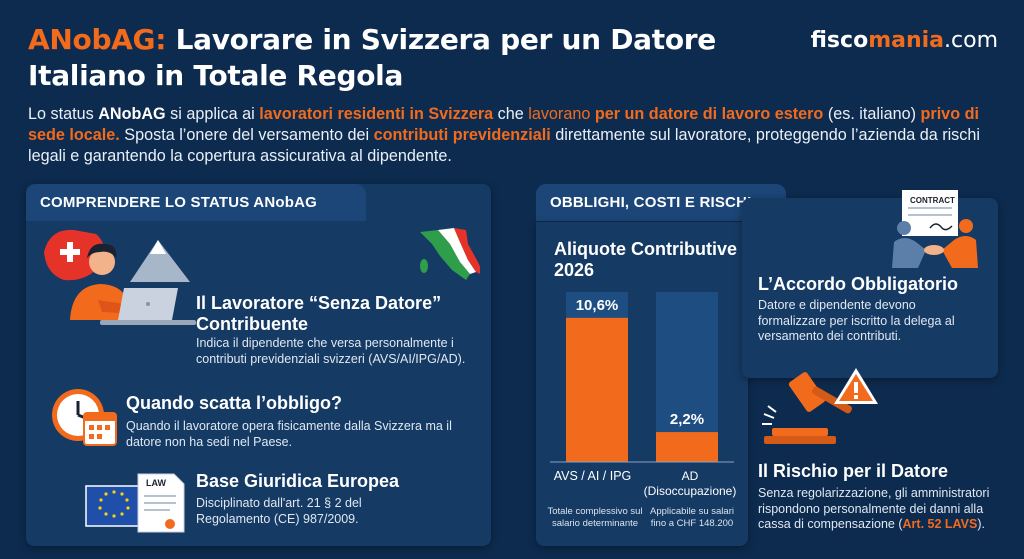 The width and height of the screenshot is (1024, 559). What do you see at coordinates (597, 305) in the screenshot?
I see `bar-value-label-1: 10,6%` at bounding box center [597, 305].